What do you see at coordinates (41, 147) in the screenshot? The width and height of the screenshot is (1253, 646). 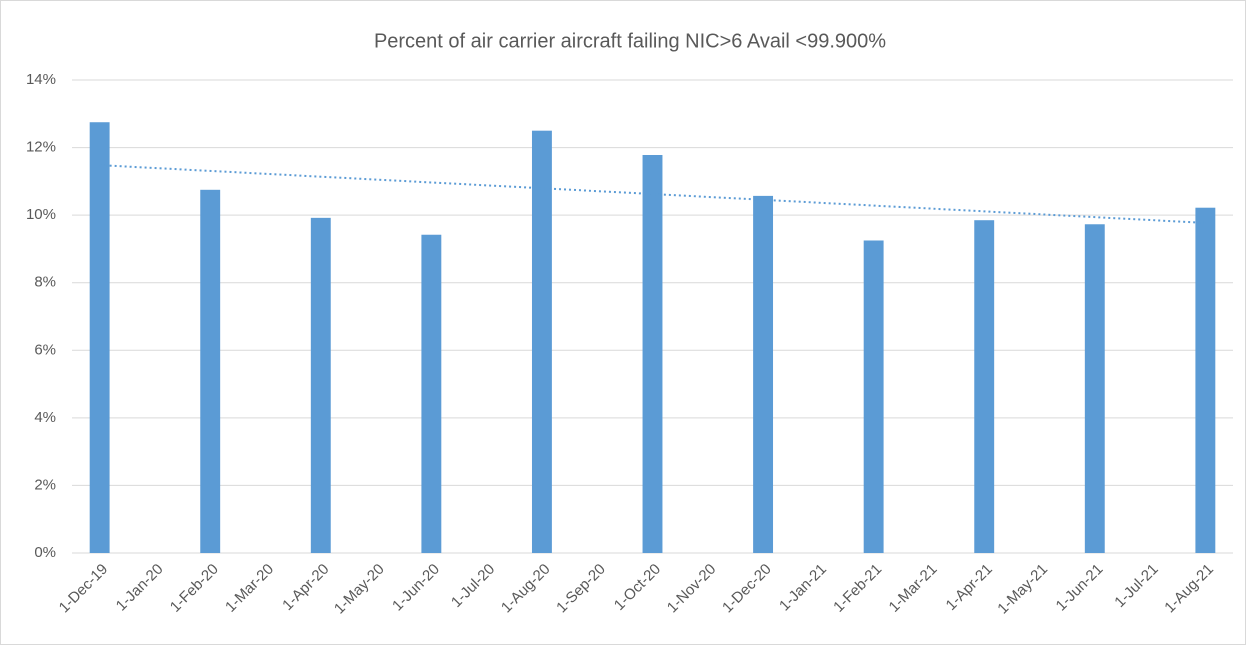 I see `y-tick-label: 12%` at bounding box center [41, 147].